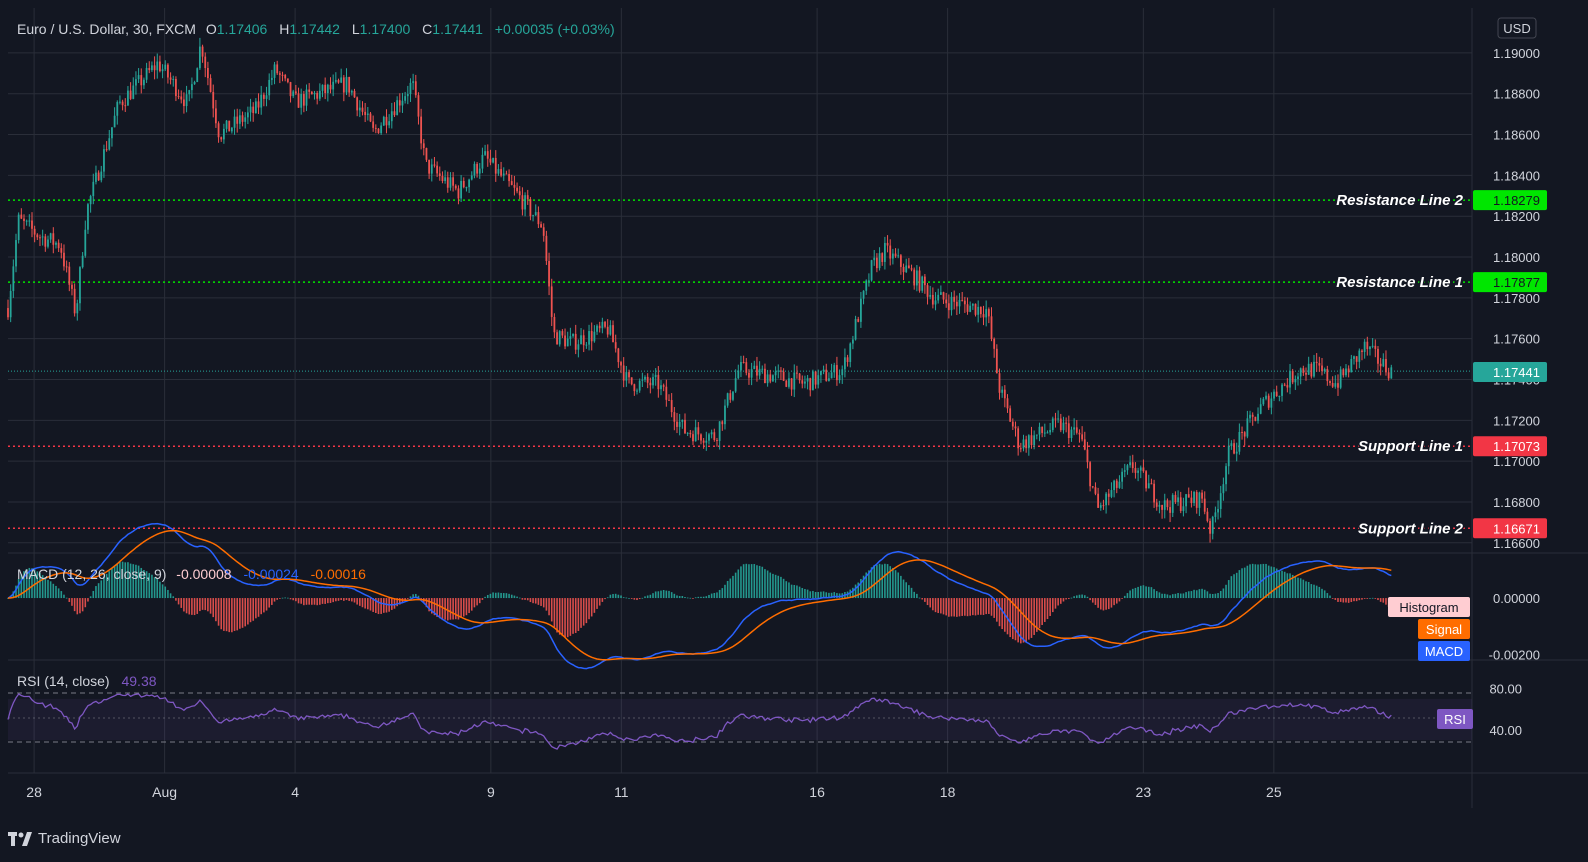  What do you see at coordinates (1505, 730) in the screenshot?
I see `rsi-tick-label: 40.00` at bounding box center [1505, 730].